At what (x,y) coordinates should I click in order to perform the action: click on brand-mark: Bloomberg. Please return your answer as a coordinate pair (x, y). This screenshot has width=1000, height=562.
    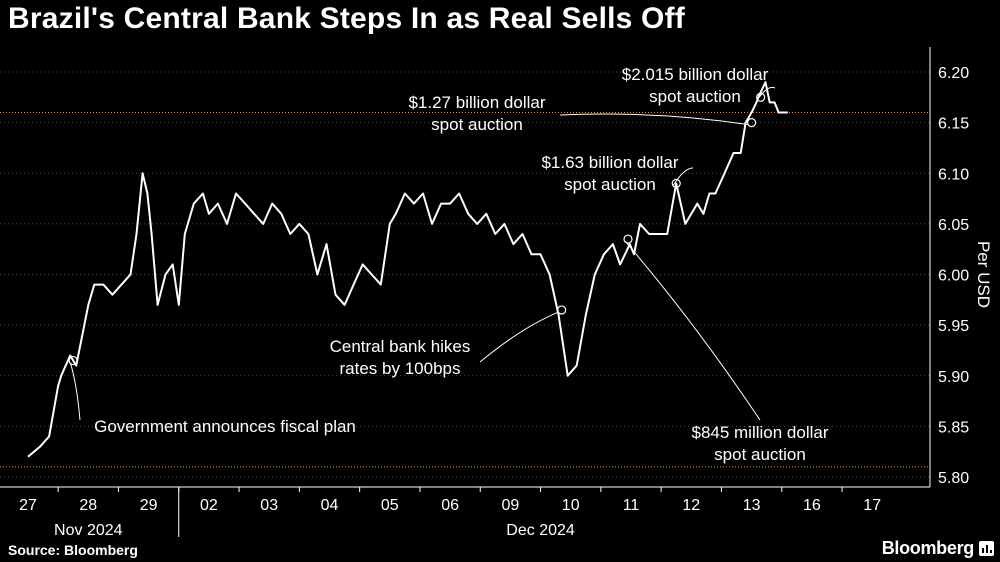
    Looking at the image, I should click on (938, 548).